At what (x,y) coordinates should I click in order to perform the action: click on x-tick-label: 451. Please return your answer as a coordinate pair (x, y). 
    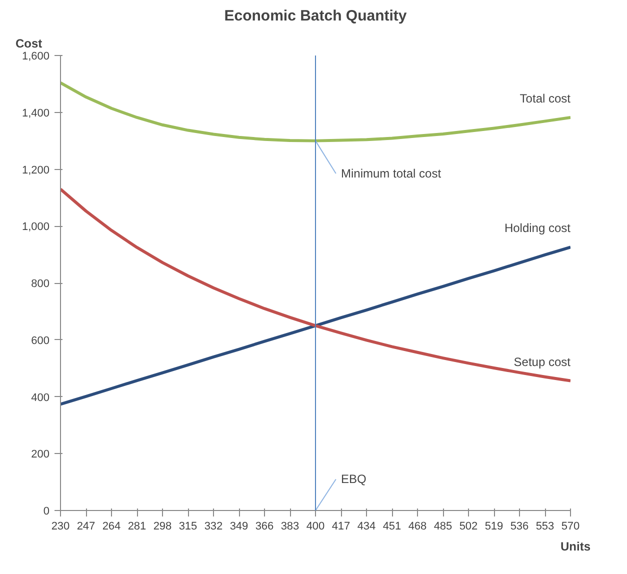
    Looking at the image, I should click on (392, 526).